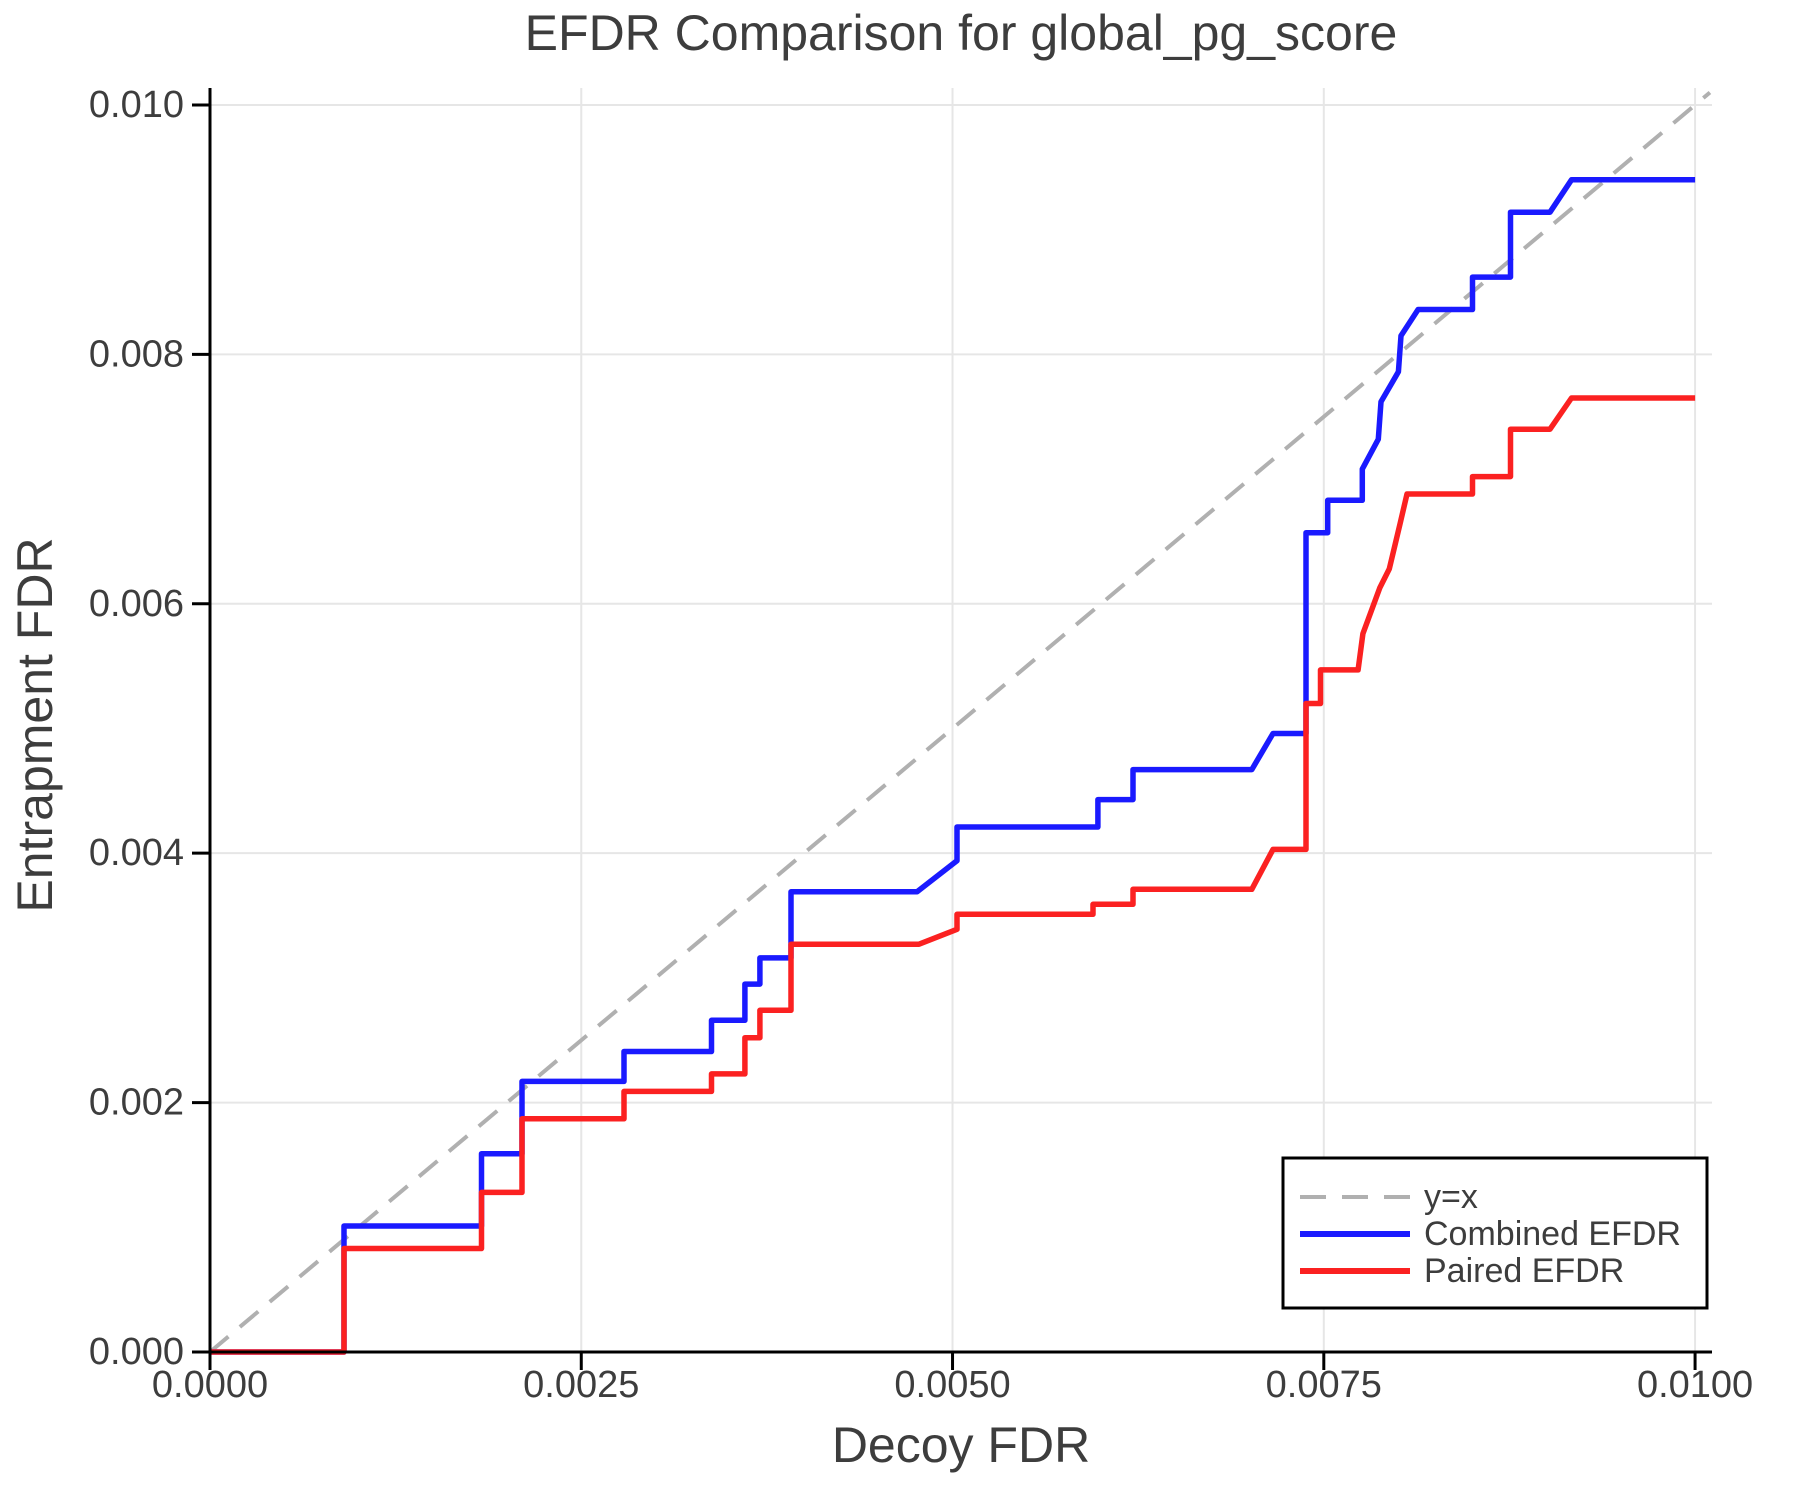 The image size is (1800, 1500). What do you see at coordinates (1324, 1385) in the screenshot?
I see `x-tick-label: 0.0075` at bounding box center [1324, 1385].